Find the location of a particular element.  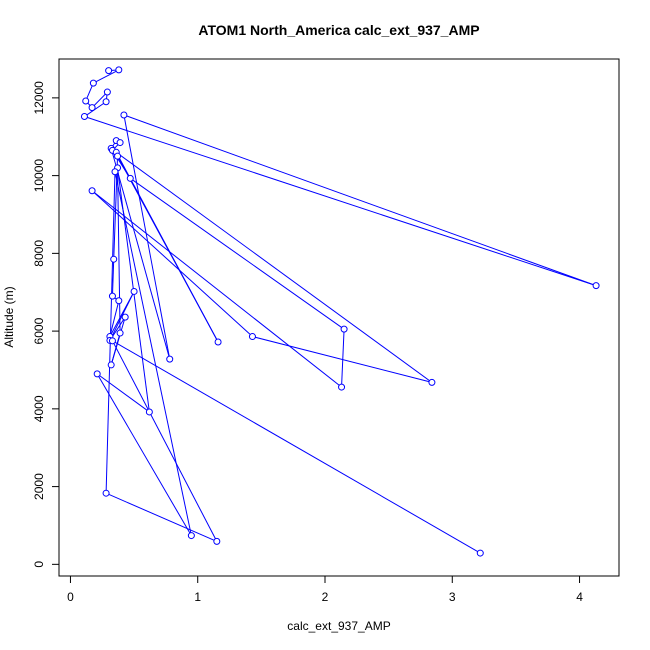

y-axis: 0 2000 4000 6000 8000 10000 12000 is located at coordinates (46, 324).